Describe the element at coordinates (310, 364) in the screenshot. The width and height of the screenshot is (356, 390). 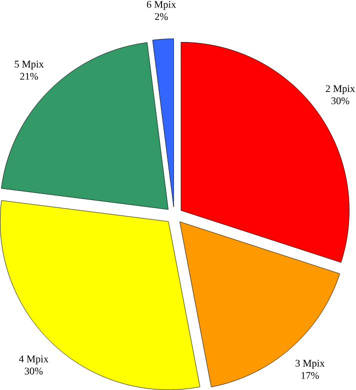
I see `slice-label: 3 Mpix` at that location.